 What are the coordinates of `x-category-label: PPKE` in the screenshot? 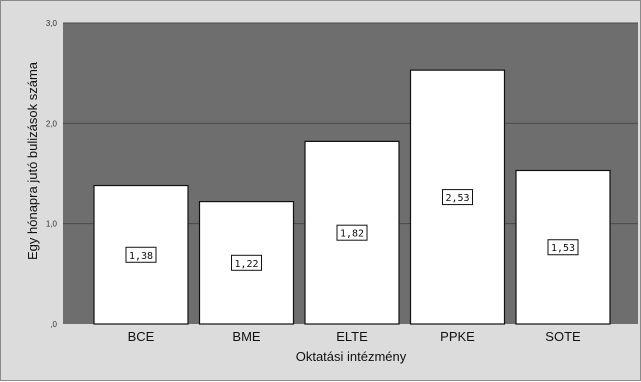 It's located at (457, 336).